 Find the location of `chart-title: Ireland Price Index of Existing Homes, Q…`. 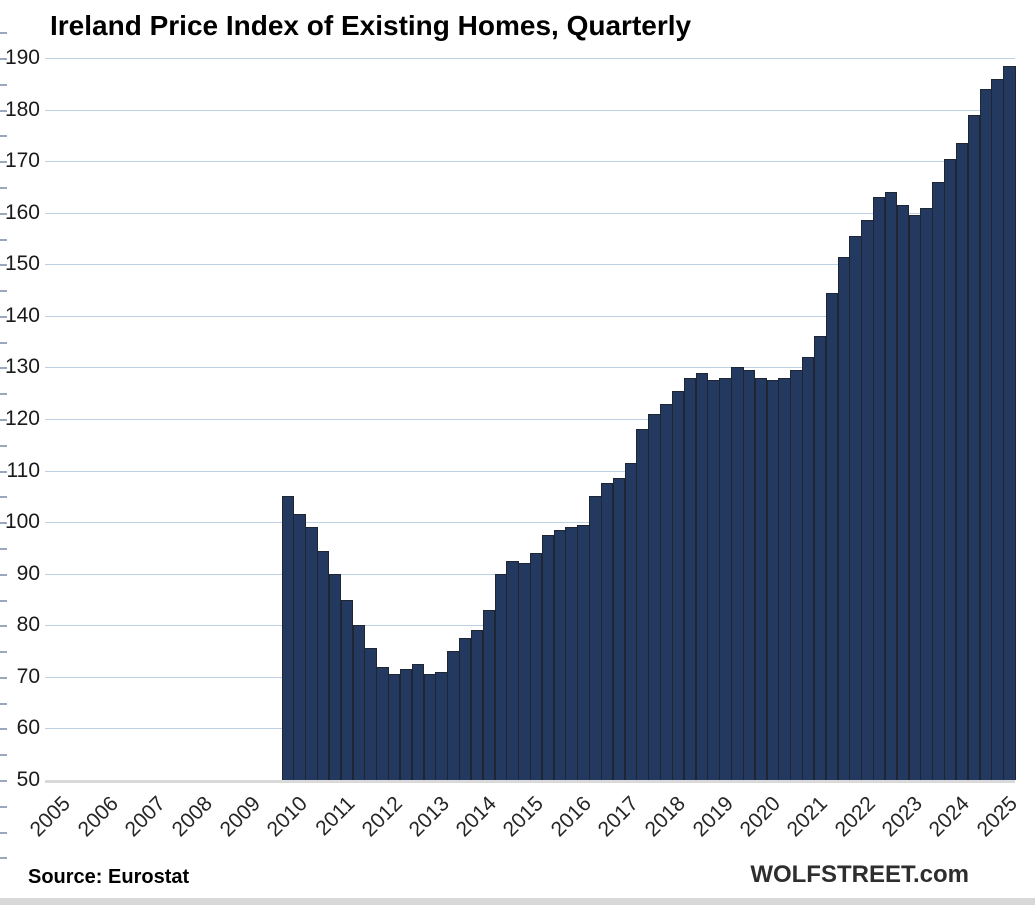

chart-title: Ireland Price Index of Existing Homes, Q… is located at coordinates (371, 25).